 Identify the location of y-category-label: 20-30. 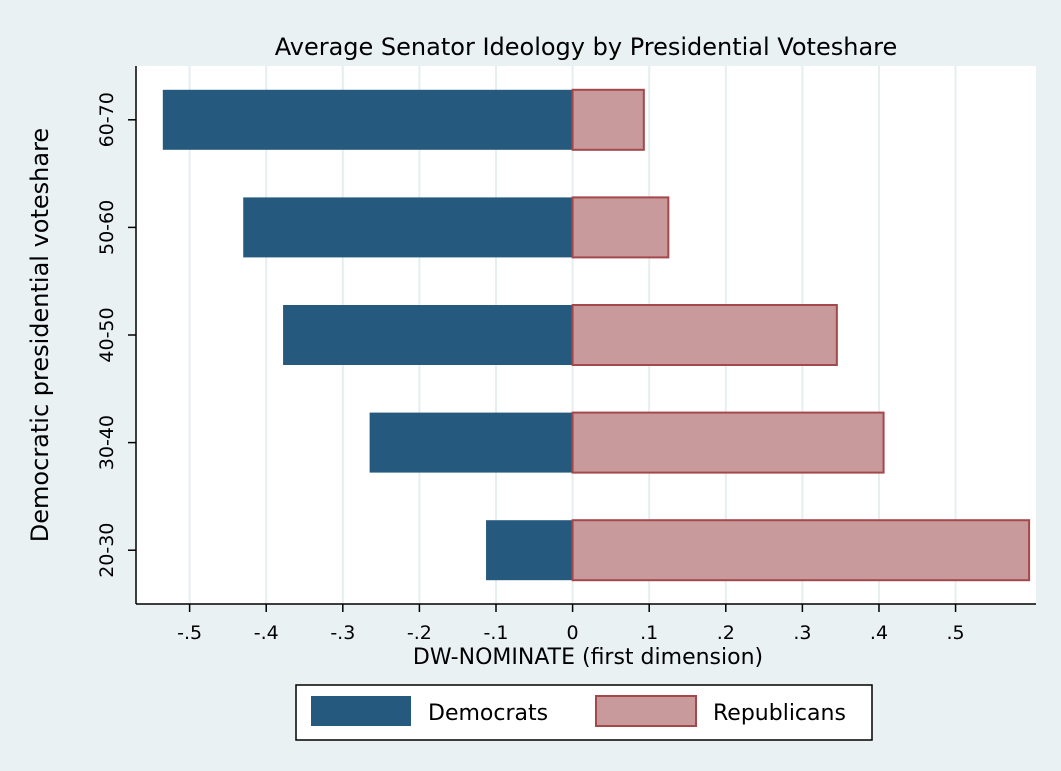
(107, 550).